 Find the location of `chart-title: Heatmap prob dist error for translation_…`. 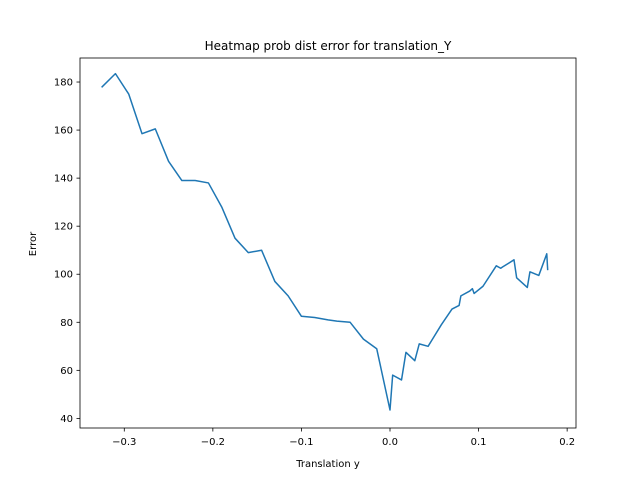

chart-title: Heatmap prob dist error for translation_… is located at coordinates (328, 46).